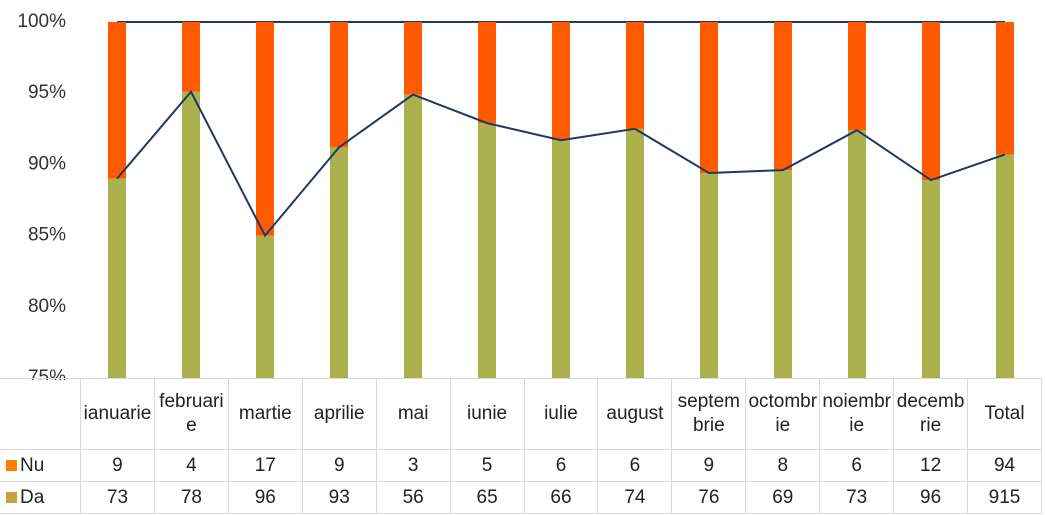 The height and width of the screenshot is (515, 1045). What do you see at coordinates (191, 465) in the screenshot?
I see `count-cell: 4` at bounding box center [191, 465].